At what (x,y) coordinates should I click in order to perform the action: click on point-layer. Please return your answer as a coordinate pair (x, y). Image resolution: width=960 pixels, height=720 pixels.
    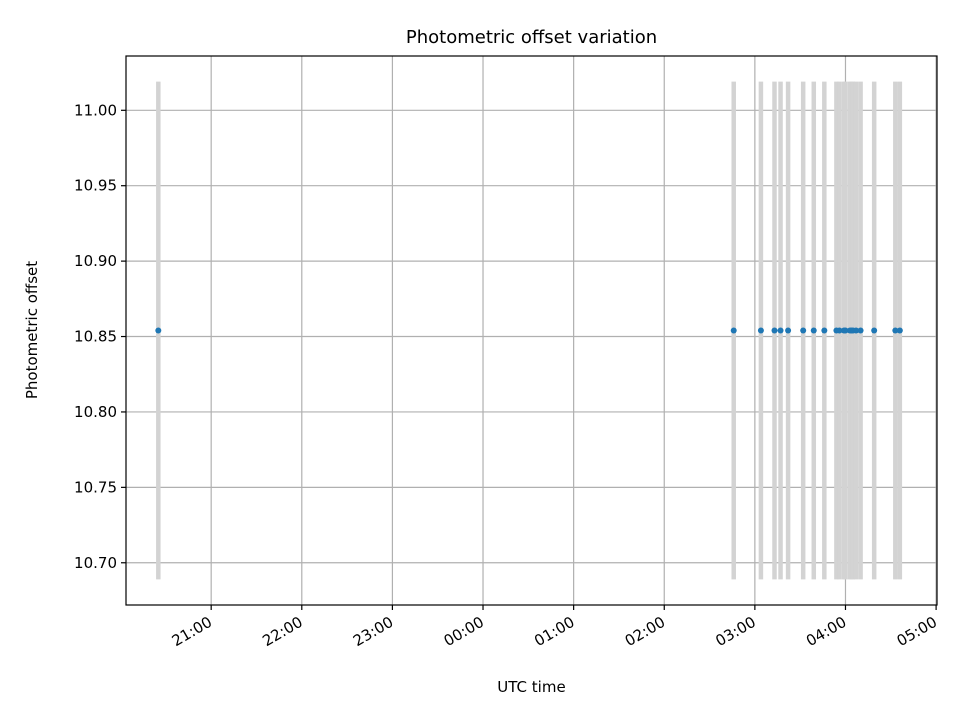
    Looking at the image, I should click on (529, 330).